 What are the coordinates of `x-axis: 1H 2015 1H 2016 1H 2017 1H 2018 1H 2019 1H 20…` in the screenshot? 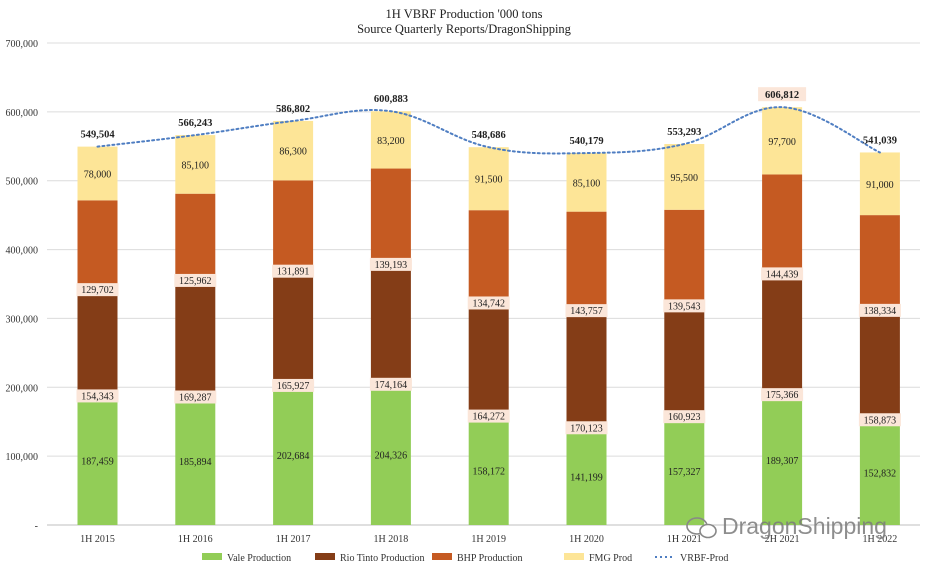 It's located at (488, 539).